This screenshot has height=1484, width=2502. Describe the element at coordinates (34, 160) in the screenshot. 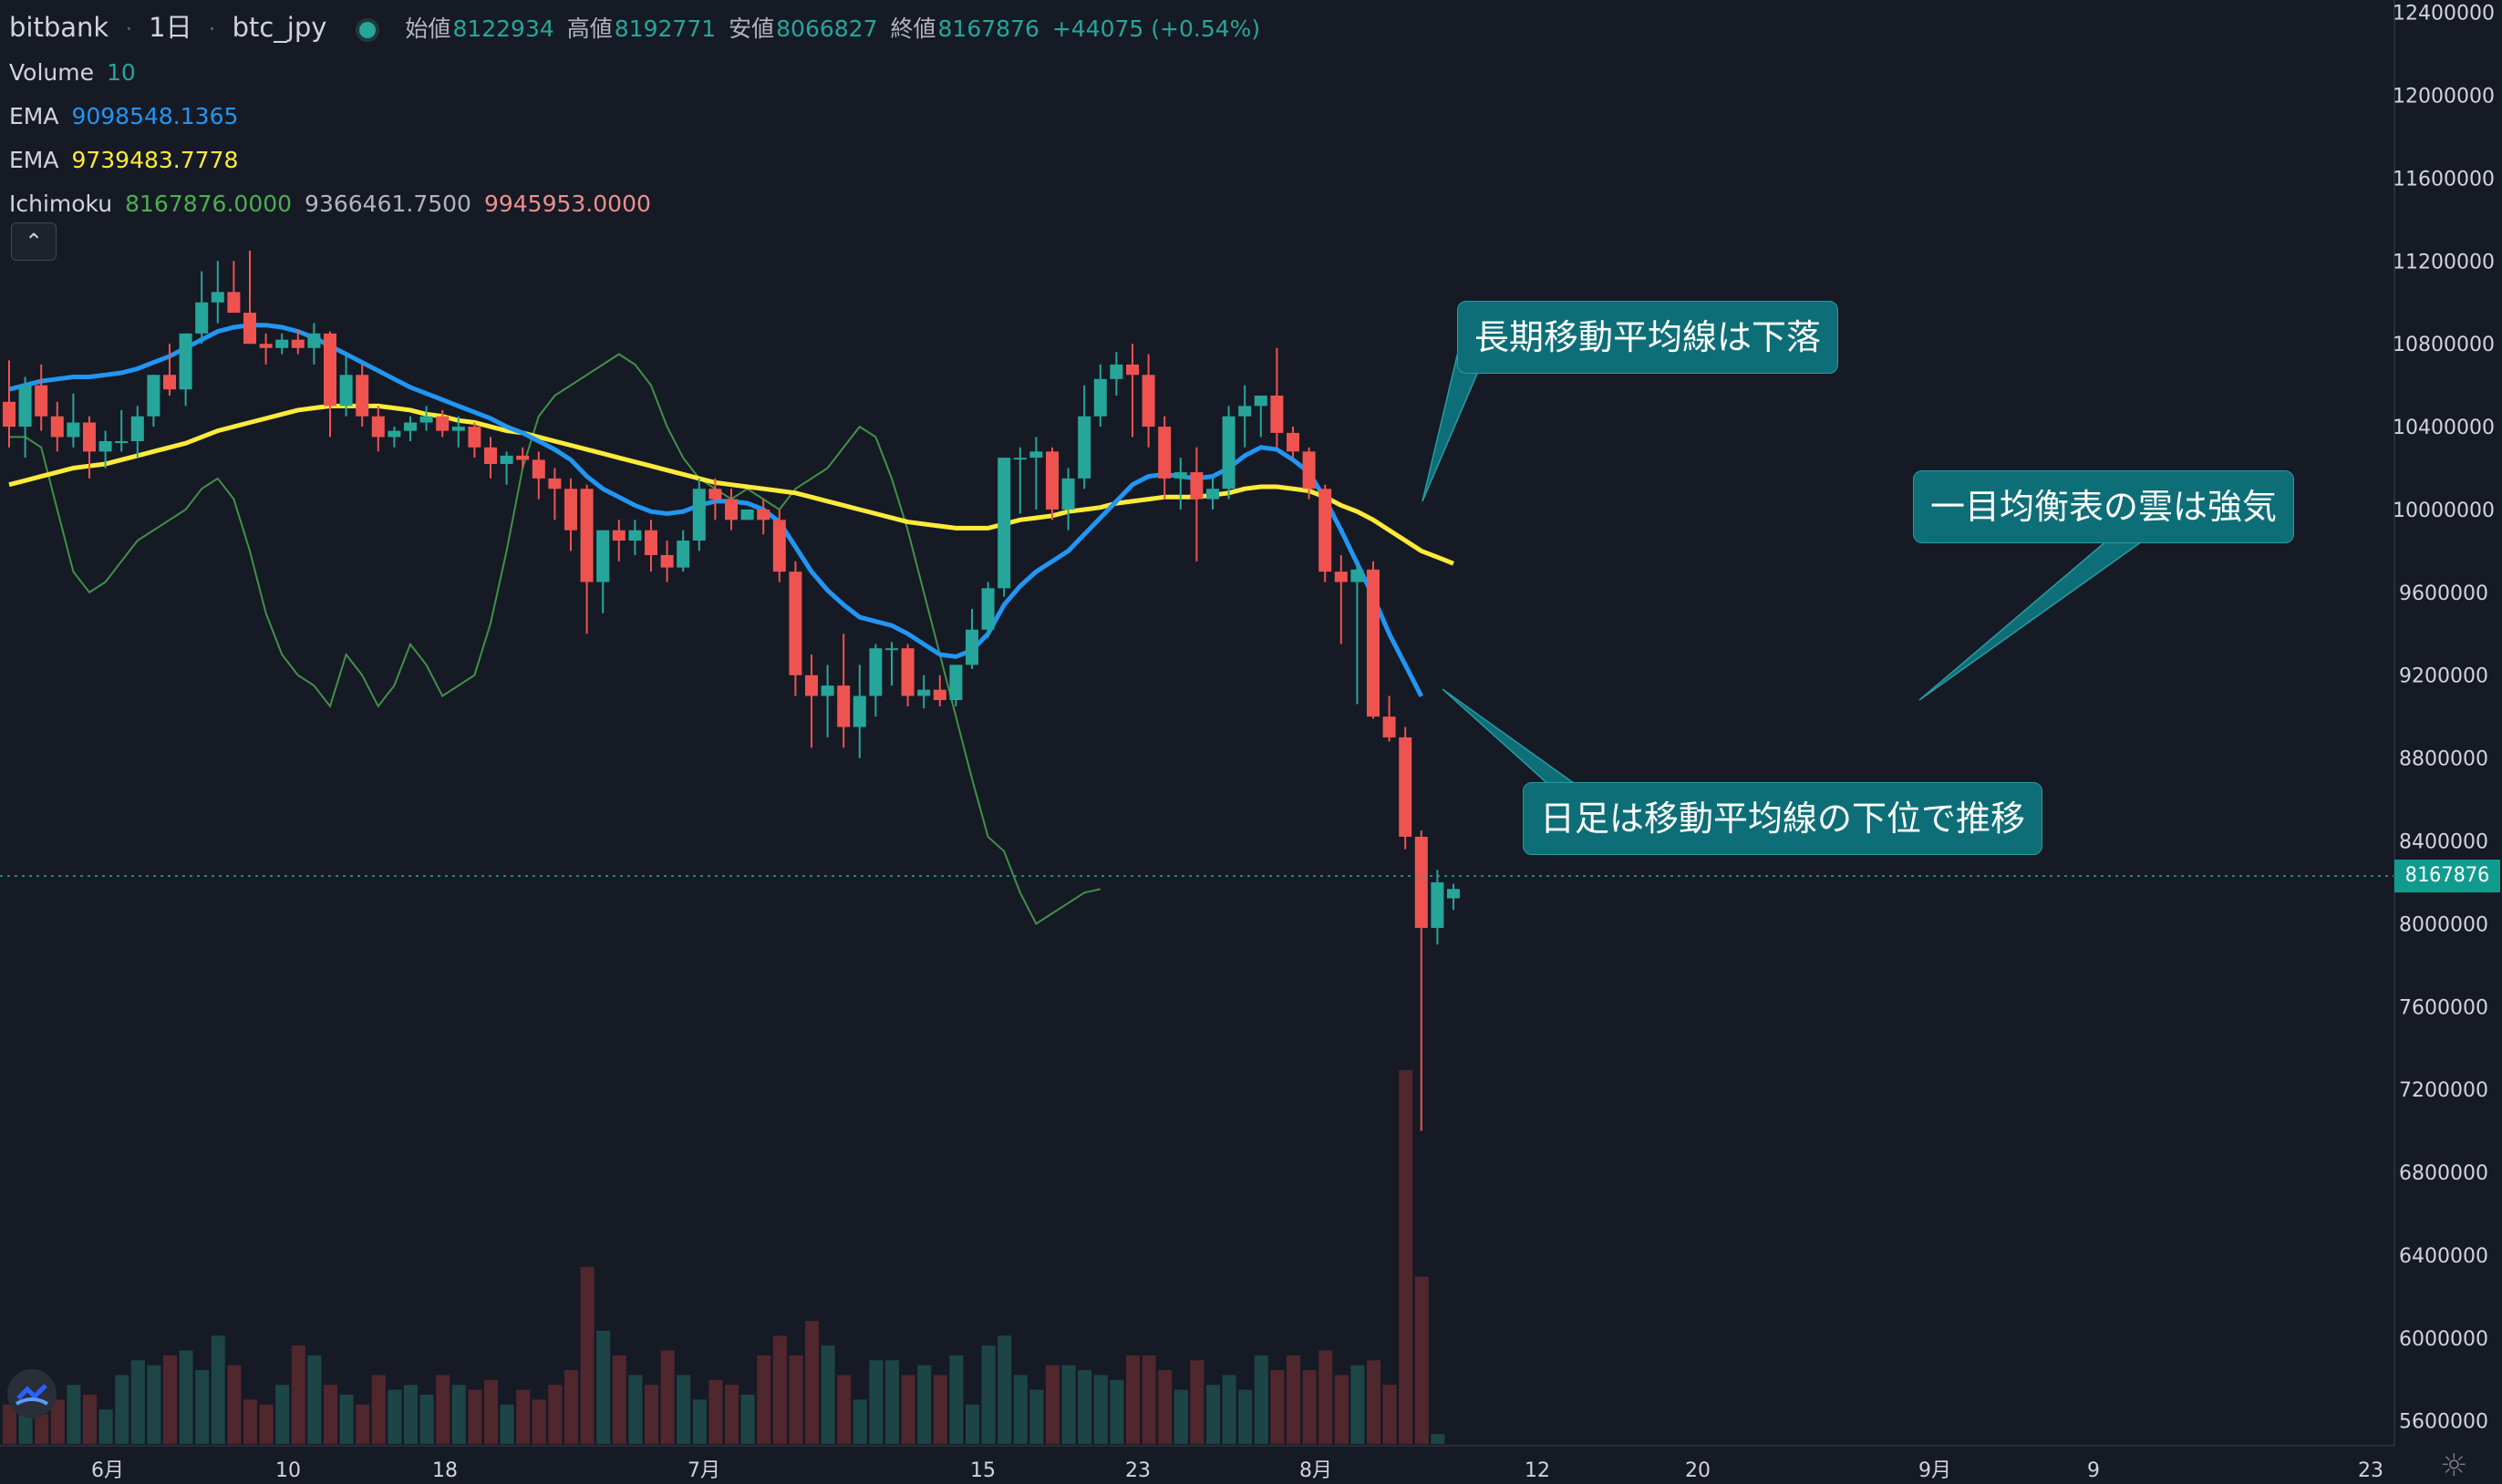

I see `indicator-name: EMA` at that location.